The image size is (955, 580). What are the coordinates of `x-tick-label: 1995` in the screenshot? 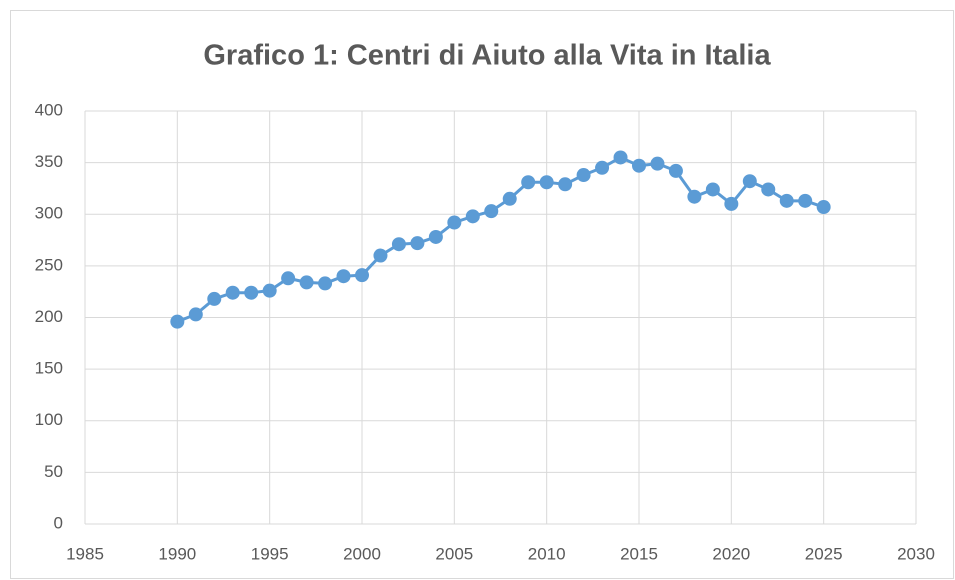 It's located at (270, 553).